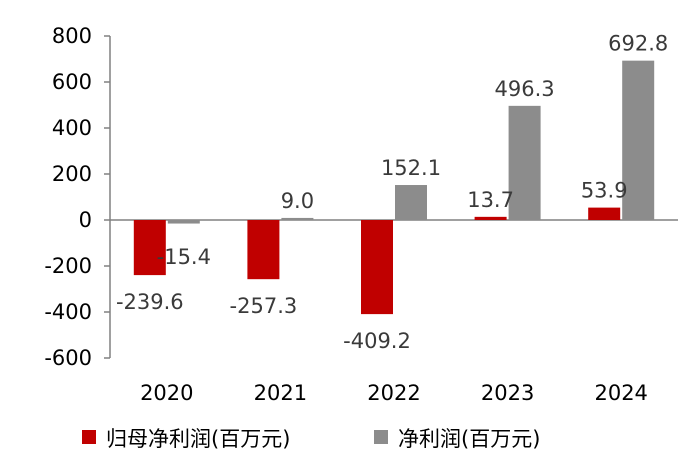 The width and height of the screenshot is (700, 469). I want to click on chart-legend: 归母净利润(百万元) 净利润(百万元), so click(311, 439).